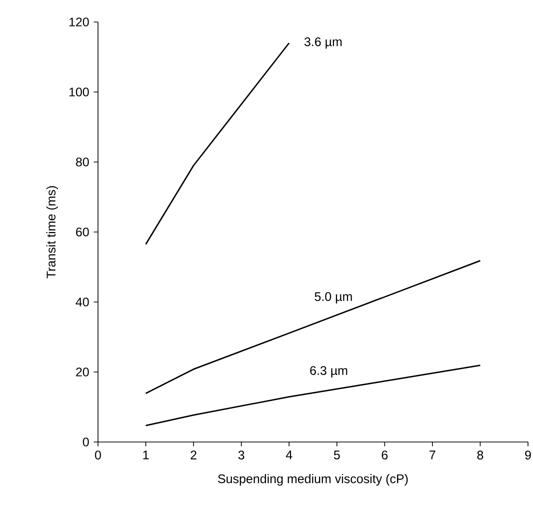 Image resolution: width=533 pixels, height=517 pixels. I want to click on series-label: 3.6 µm, so click(323, 43).